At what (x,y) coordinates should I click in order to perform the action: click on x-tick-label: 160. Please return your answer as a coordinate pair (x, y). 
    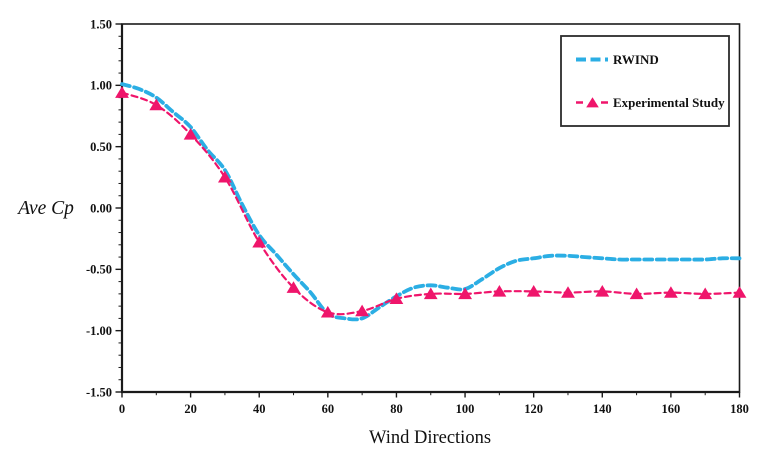
    Looking at the image, I should click on (671, 409).